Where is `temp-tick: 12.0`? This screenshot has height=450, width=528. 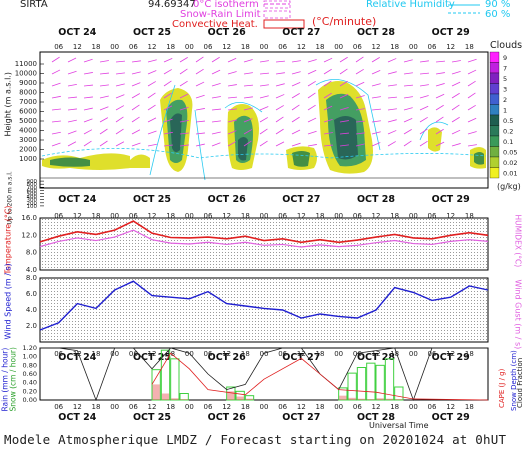
temp-tick: 12.0 is located at coordinates (29, 235).